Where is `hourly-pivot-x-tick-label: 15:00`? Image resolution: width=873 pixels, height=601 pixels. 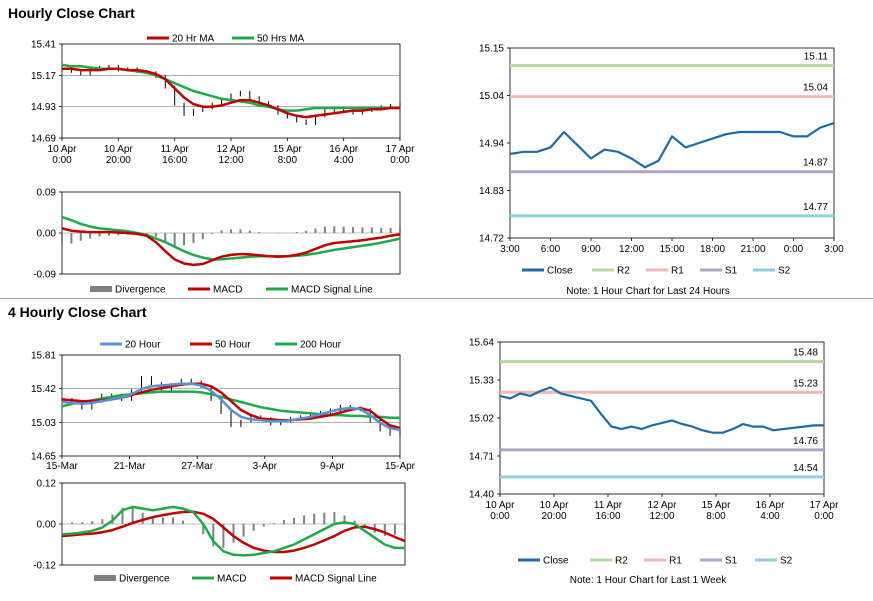 hourly-pivot-x-tick-label: 15:00 is located at coordinates (671, 249).